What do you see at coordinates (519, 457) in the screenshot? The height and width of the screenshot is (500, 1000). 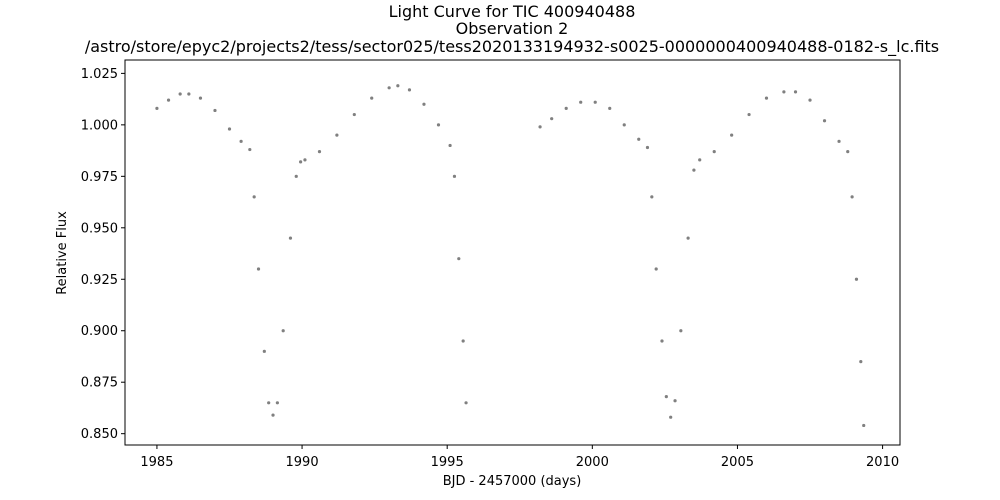 I see `x-axis-ticks: 1985 1990 1995 2000 2005 2010` at bounding box center [519, 457].